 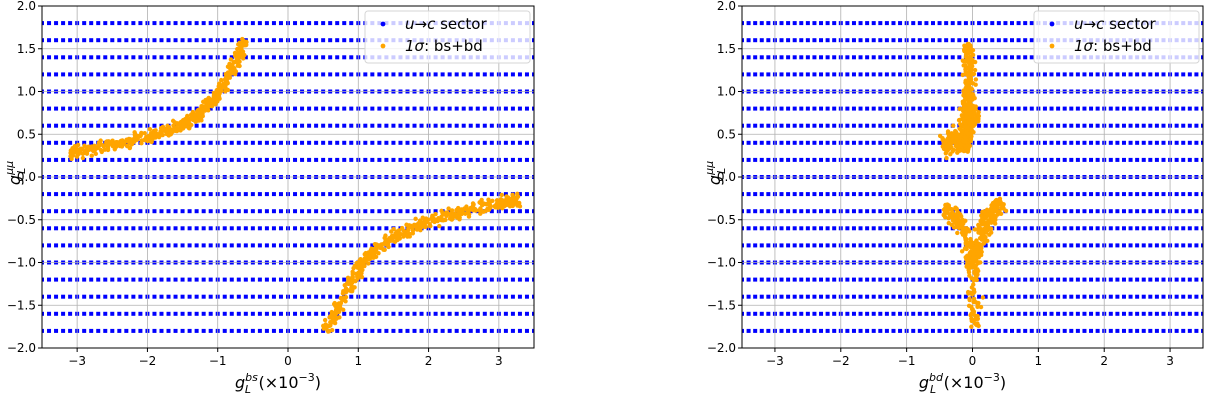 I want to click on legend-marker, so click(x=383, y=46).